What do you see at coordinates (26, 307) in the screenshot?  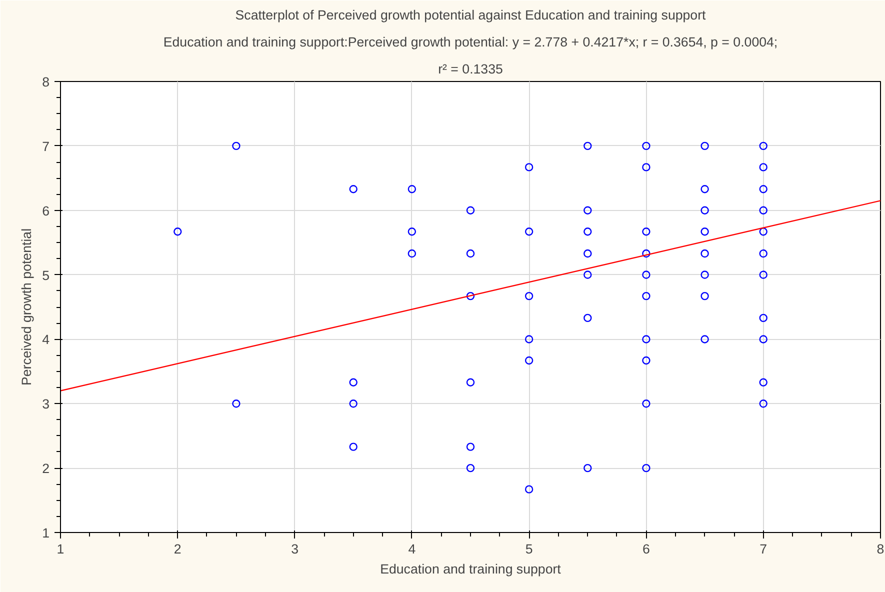 I see `y-axis-title: Perceived growth potential` at bounding box center [26, 307].